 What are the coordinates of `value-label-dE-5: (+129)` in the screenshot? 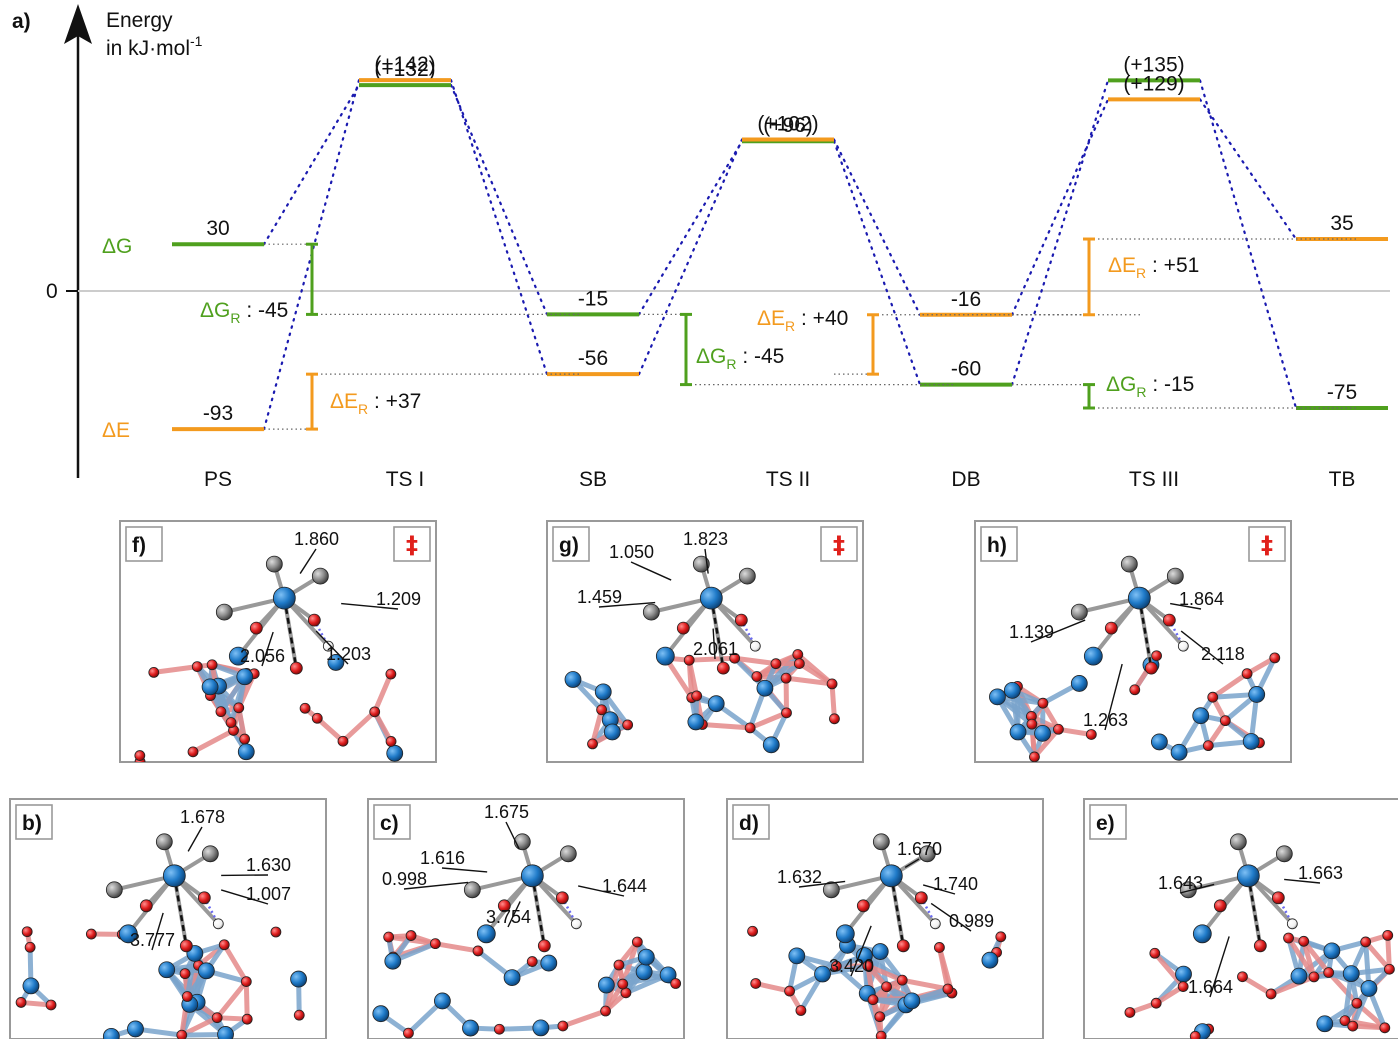 It's located at (1153, 83).